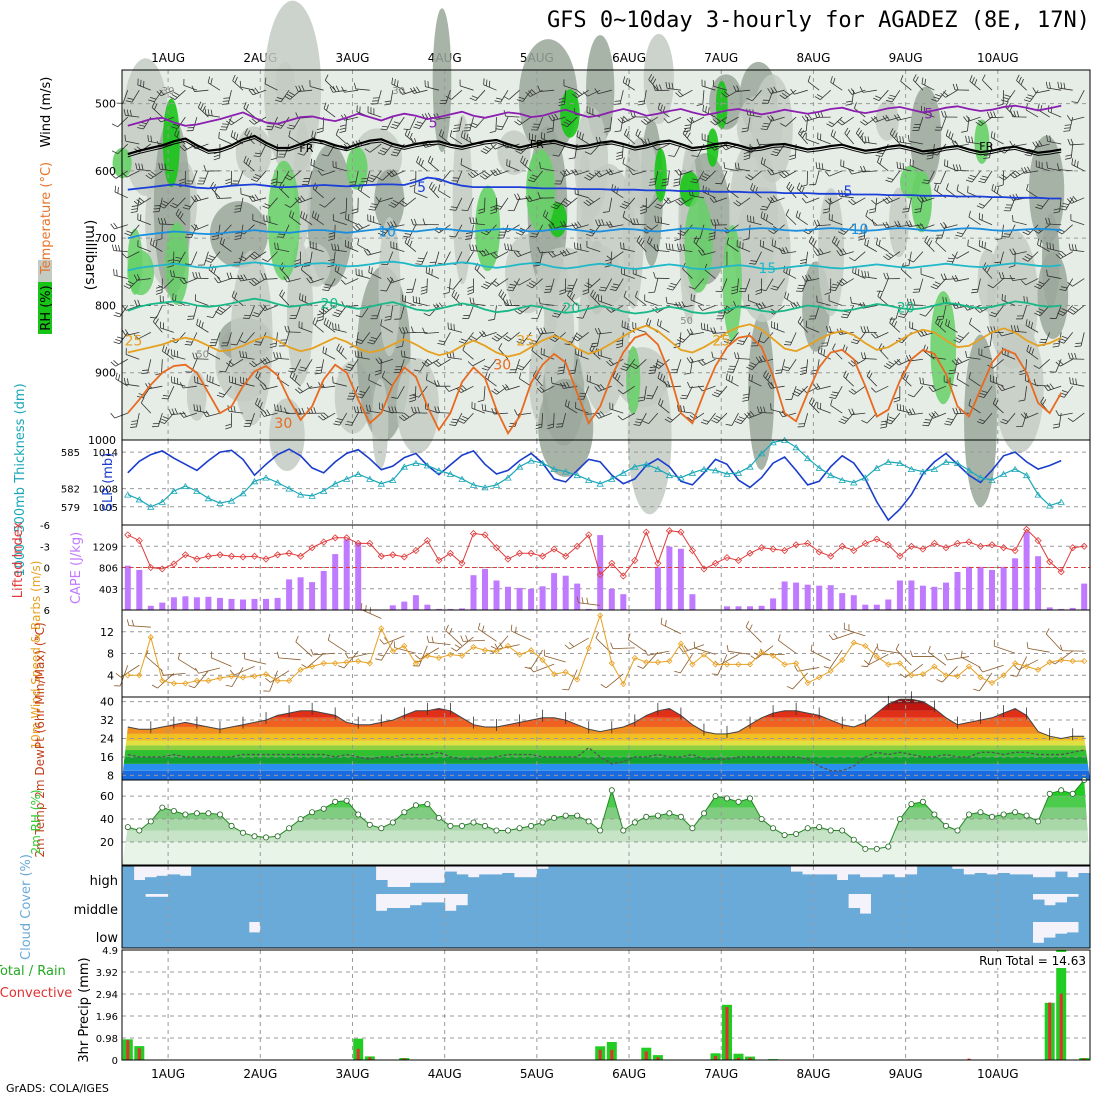 The width and height of the screenshot is (1100, 1100). What do you see at coordinates (57, 1088) in the screenshot?
I see `footer-credit: GrADS: COLA/IGES` at bounding box center [57, 1088].